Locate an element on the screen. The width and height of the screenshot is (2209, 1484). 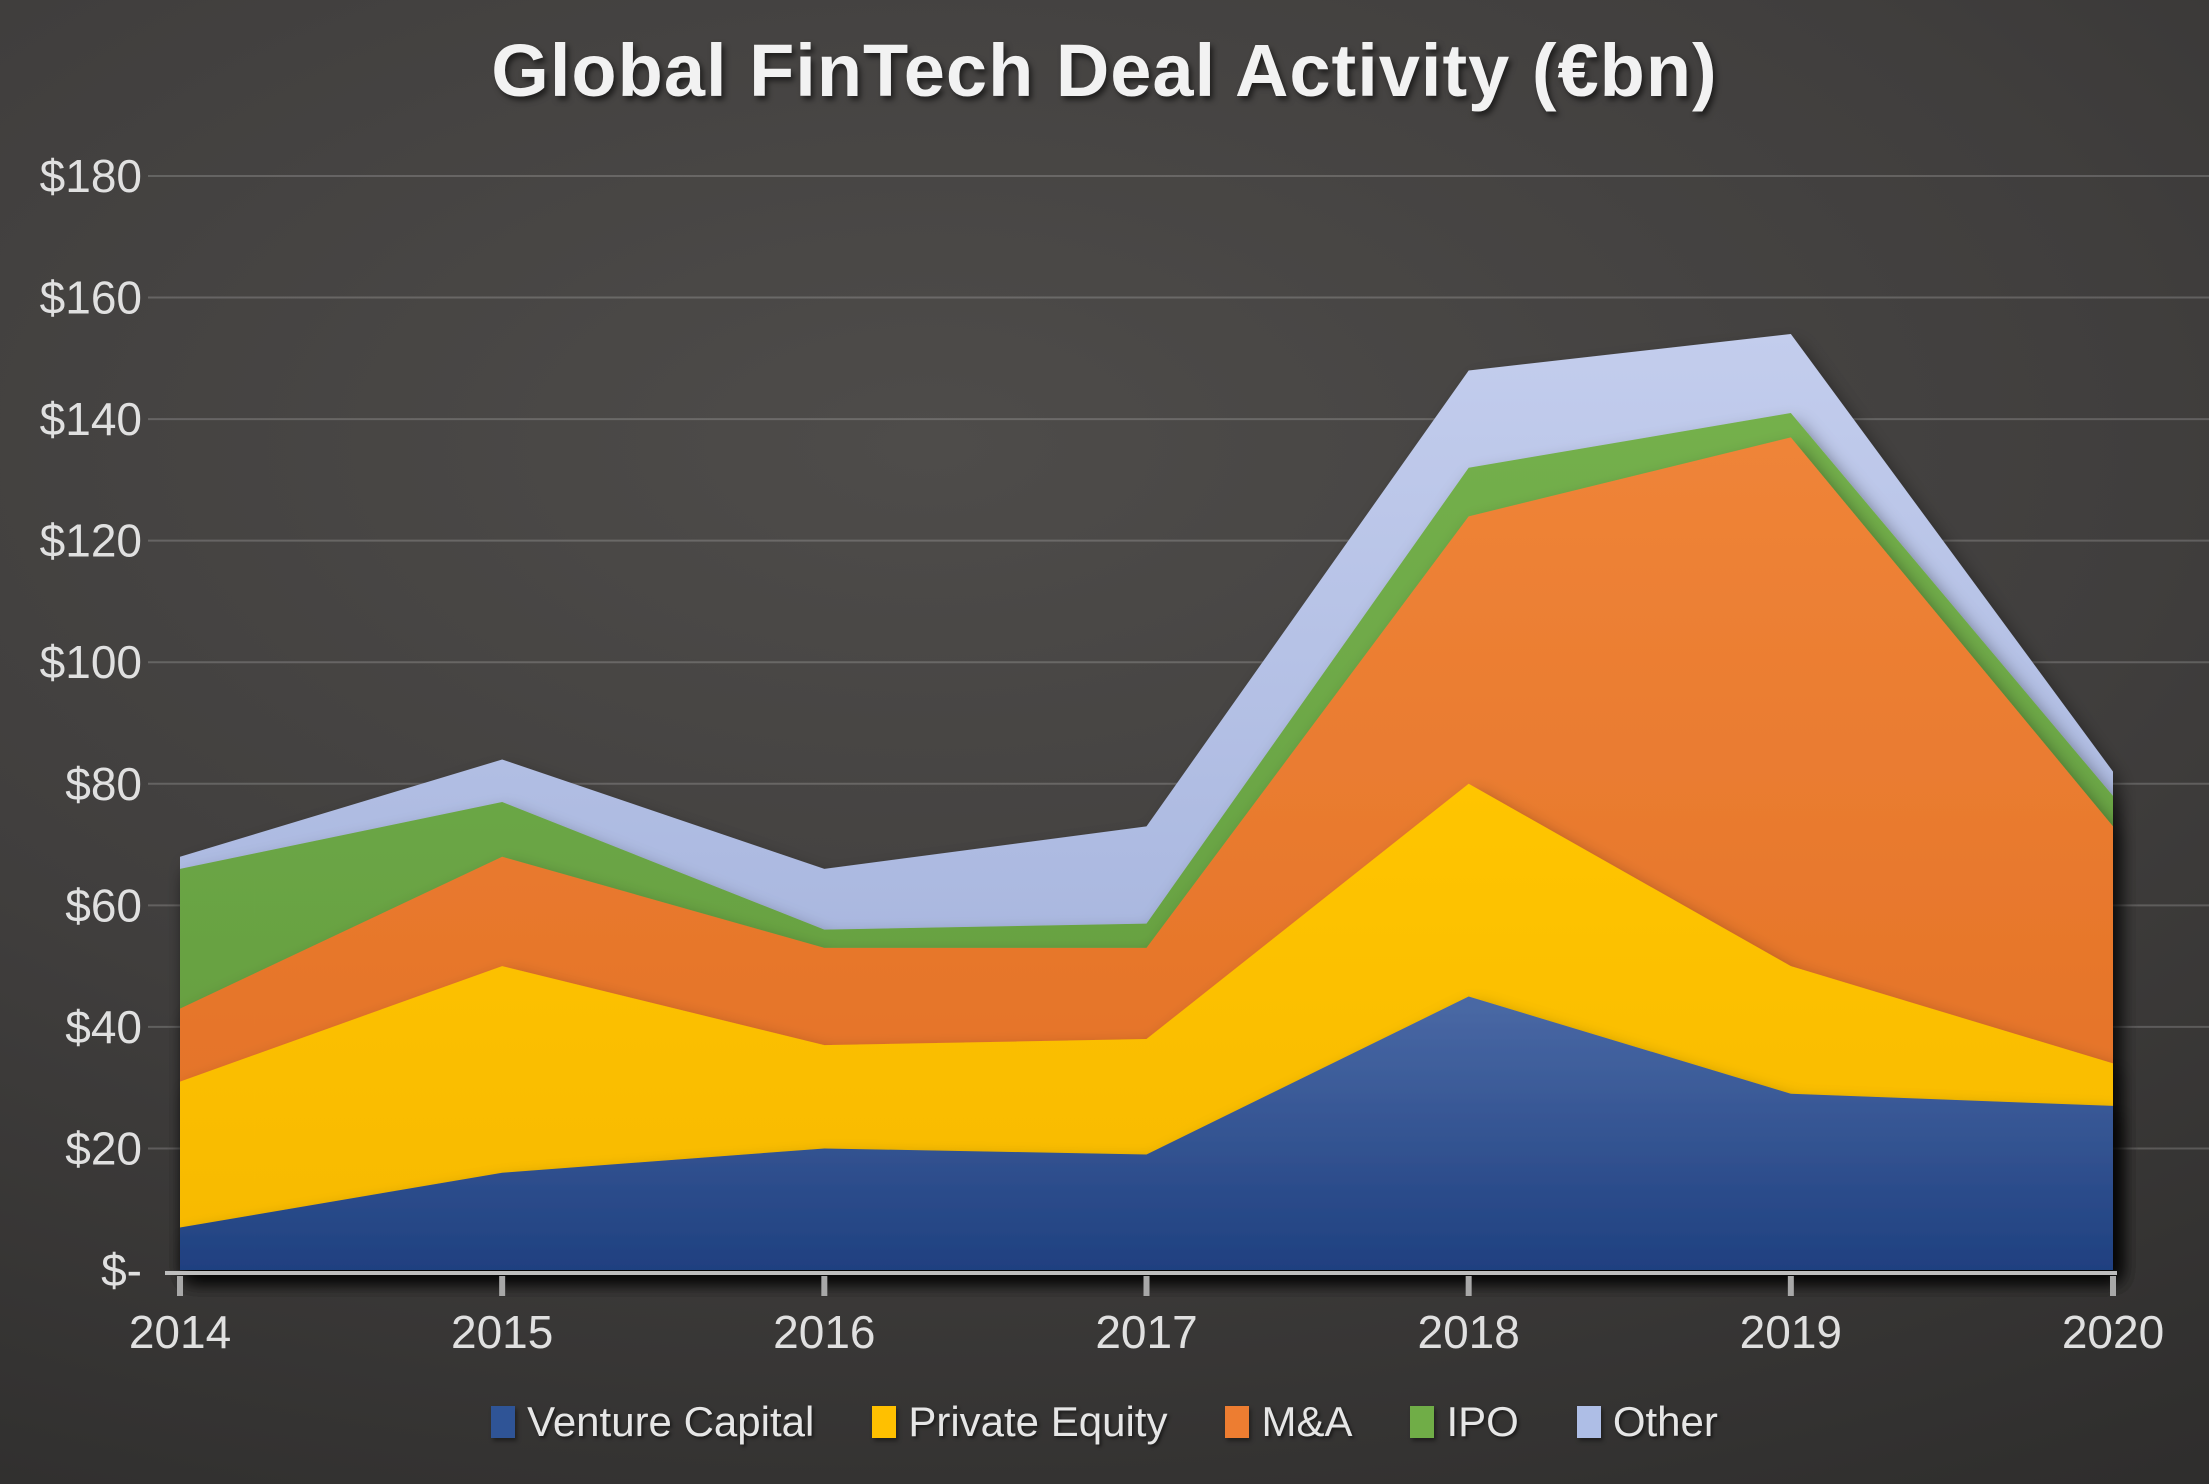
y-axis-label: $80 is located at coordinates (103, 784).